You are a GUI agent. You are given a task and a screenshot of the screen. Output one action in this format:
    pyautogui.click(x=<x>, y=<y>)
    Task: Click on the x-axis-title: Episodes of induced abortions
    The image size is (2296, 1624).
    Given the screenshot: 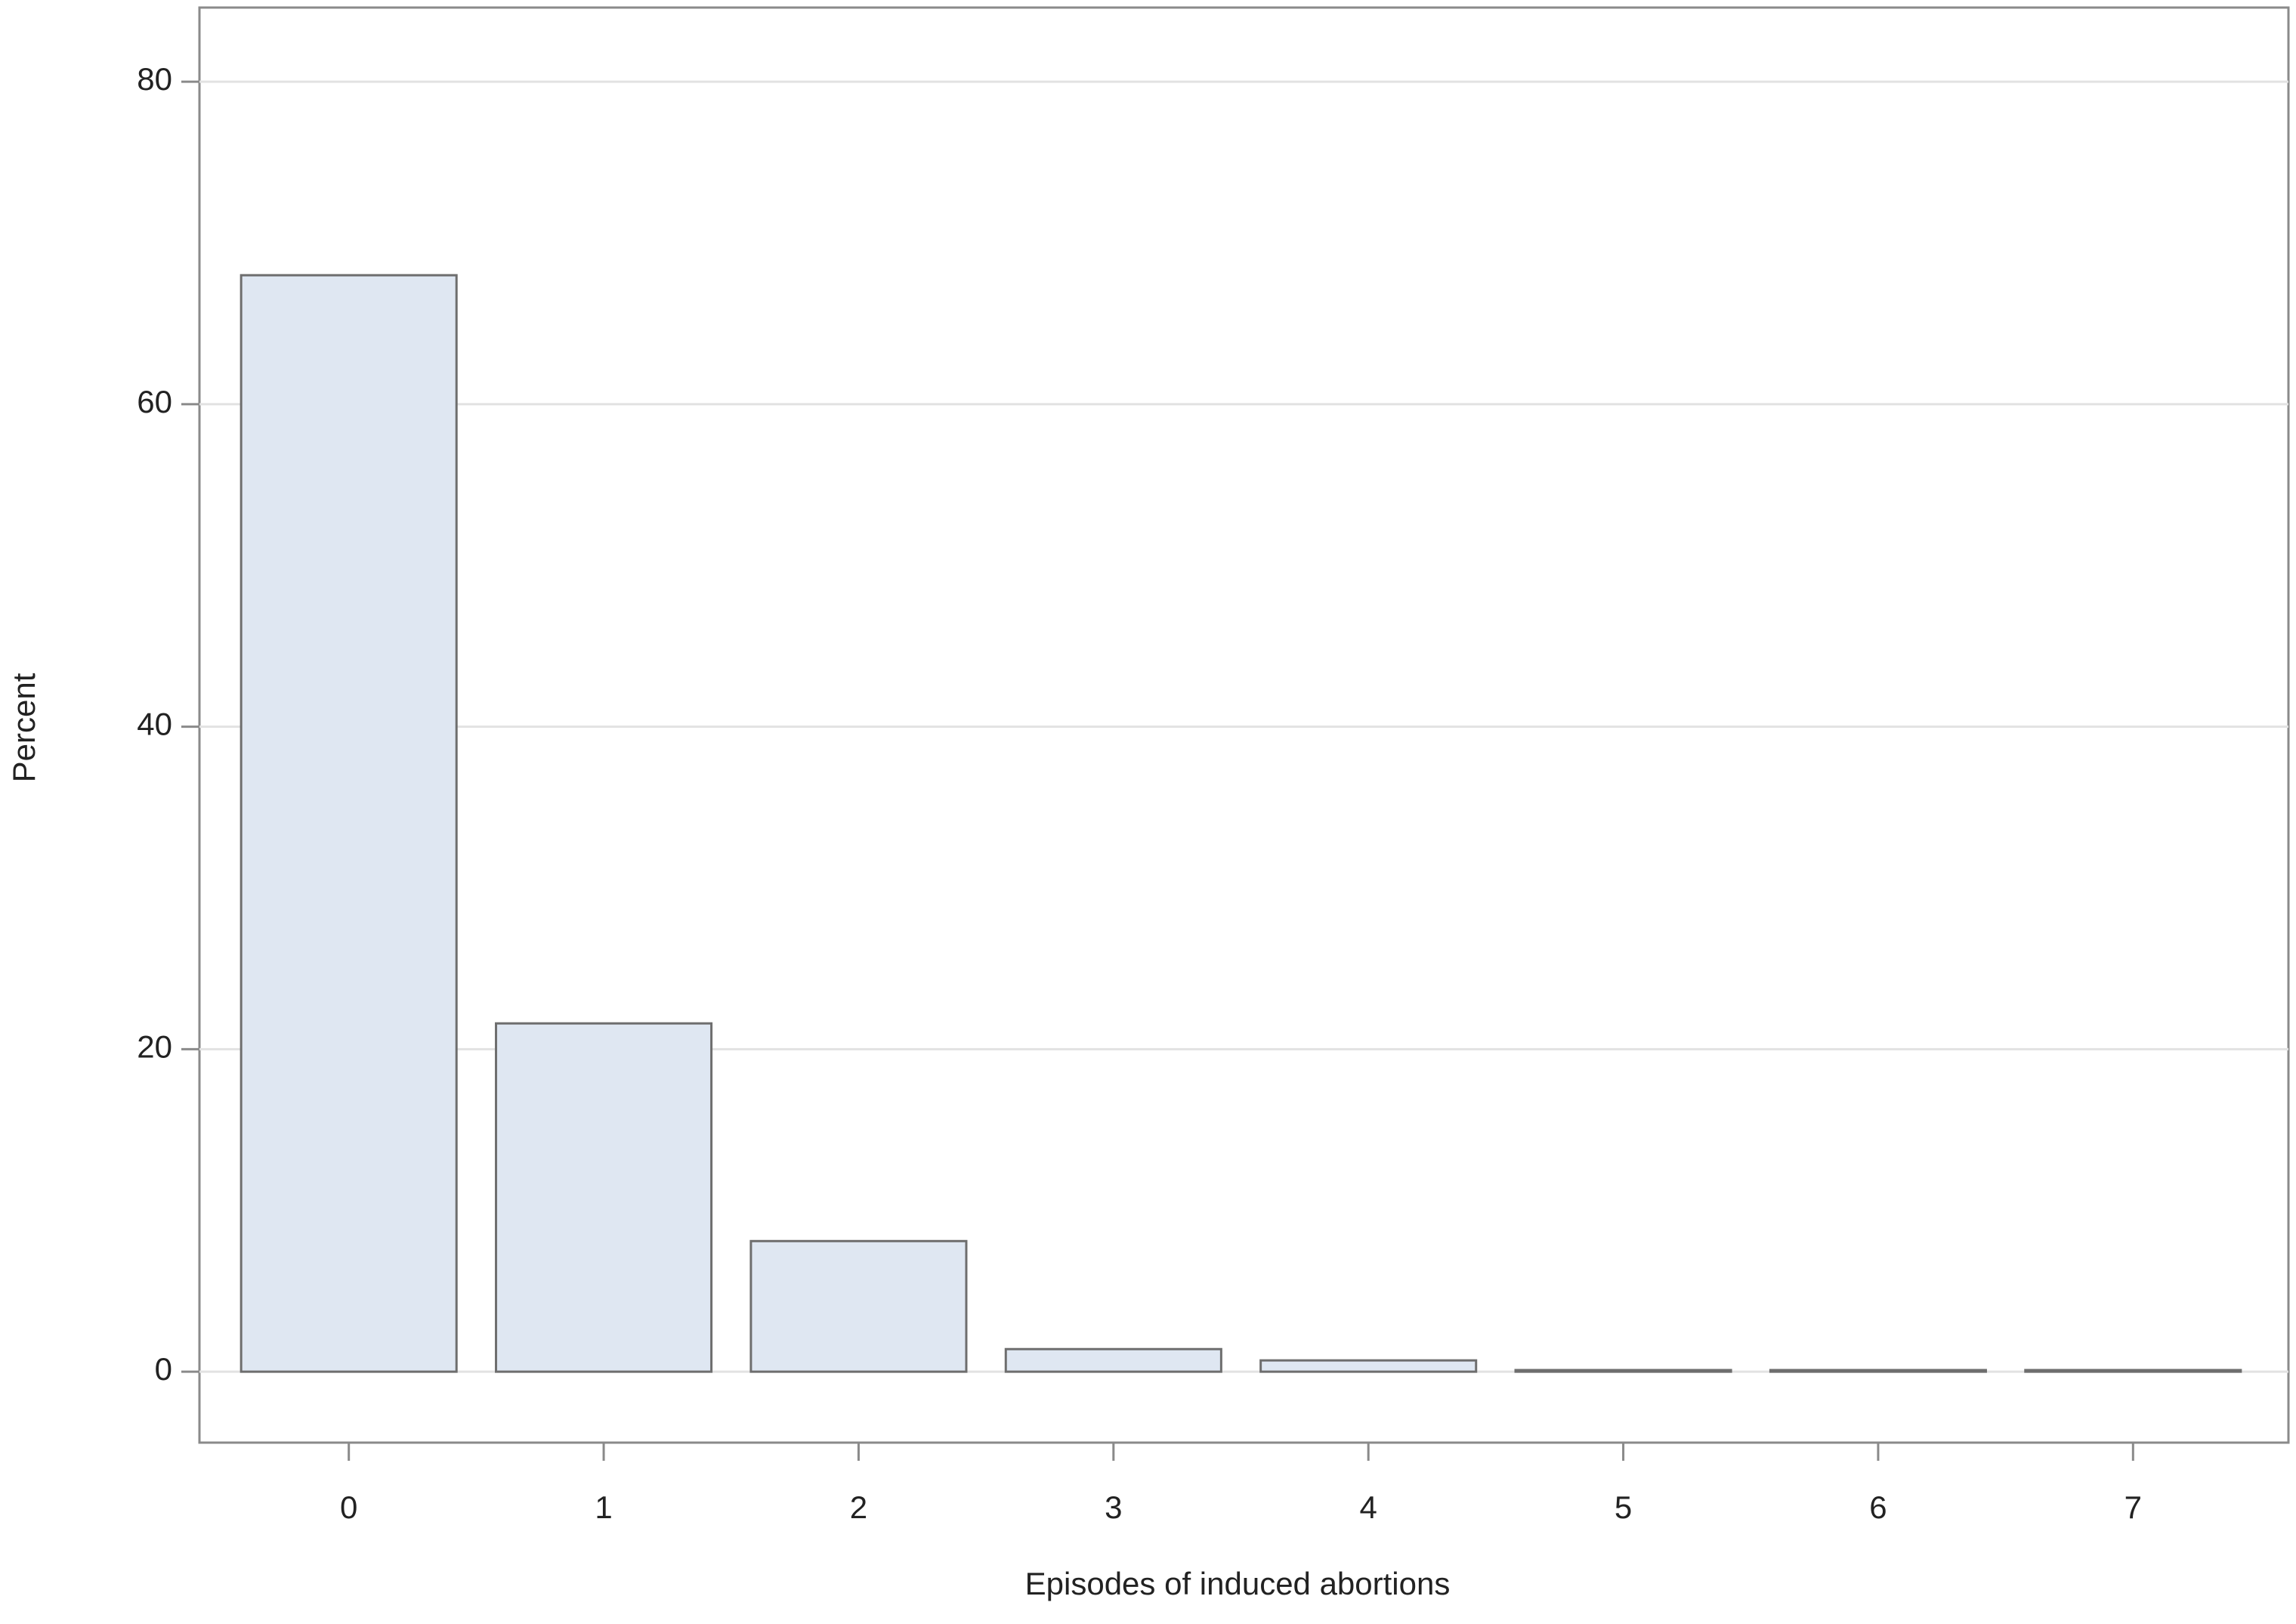 What is the action you would take?
    pyautogui.click(x=1238, y=1583)
    